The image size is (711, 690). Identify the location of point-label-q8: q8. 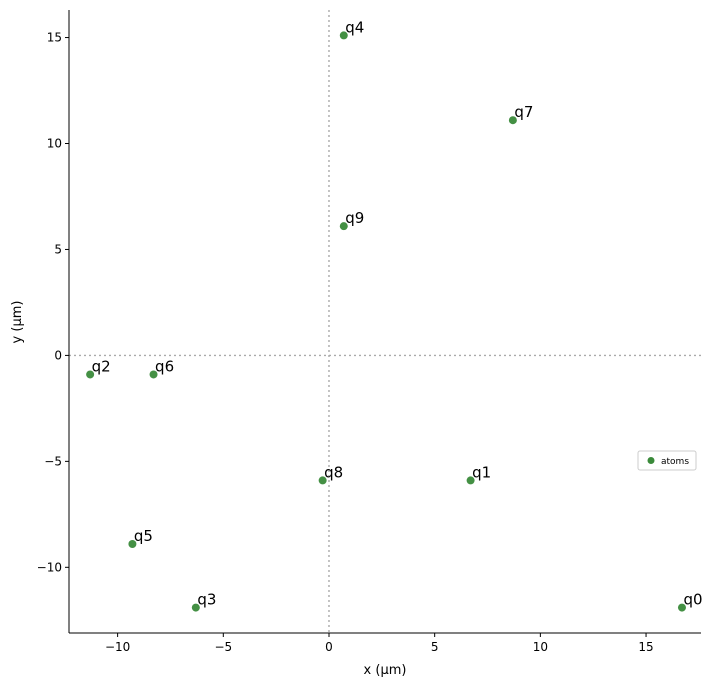
(333, 472).